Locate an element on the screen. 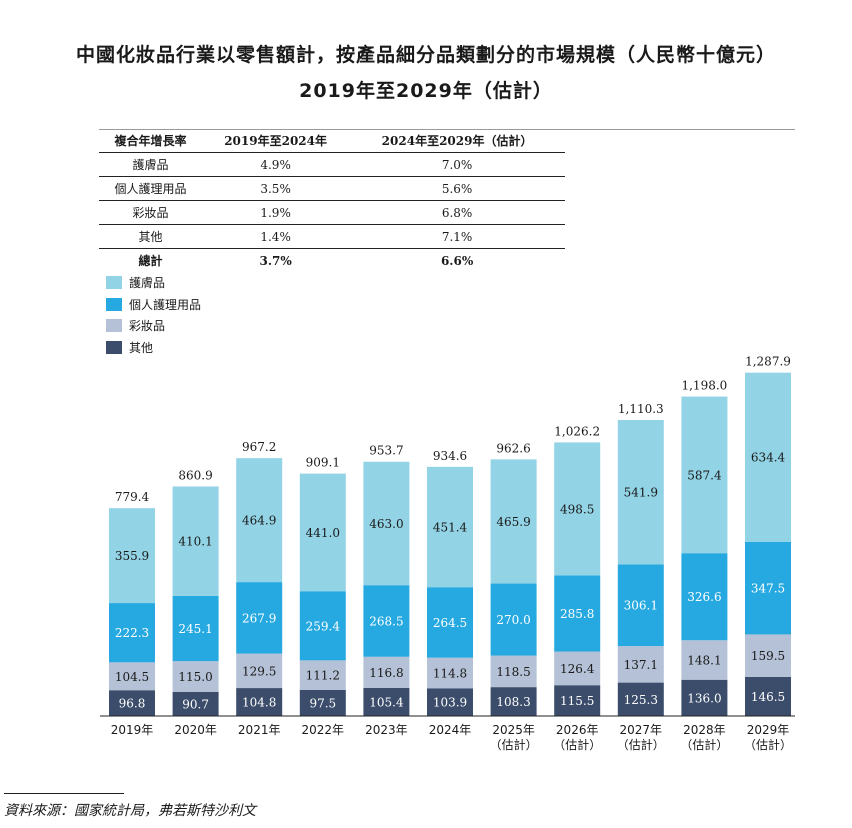 The height and width of the screenshot is (828, 852). cagr-row: 其他 1.4% 7.1% is located at coordinates (332, 236).